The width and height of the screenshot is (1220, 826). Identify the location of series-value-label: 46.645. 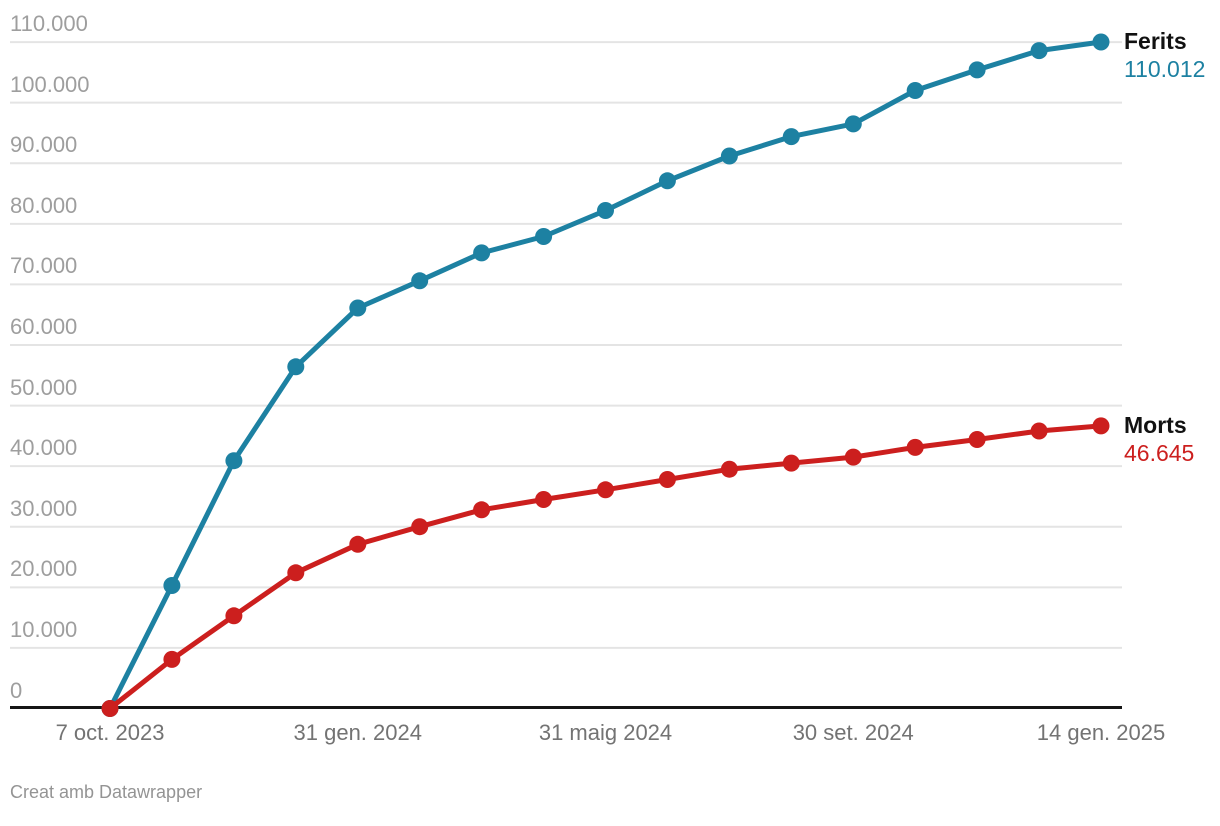
(1159, 452).